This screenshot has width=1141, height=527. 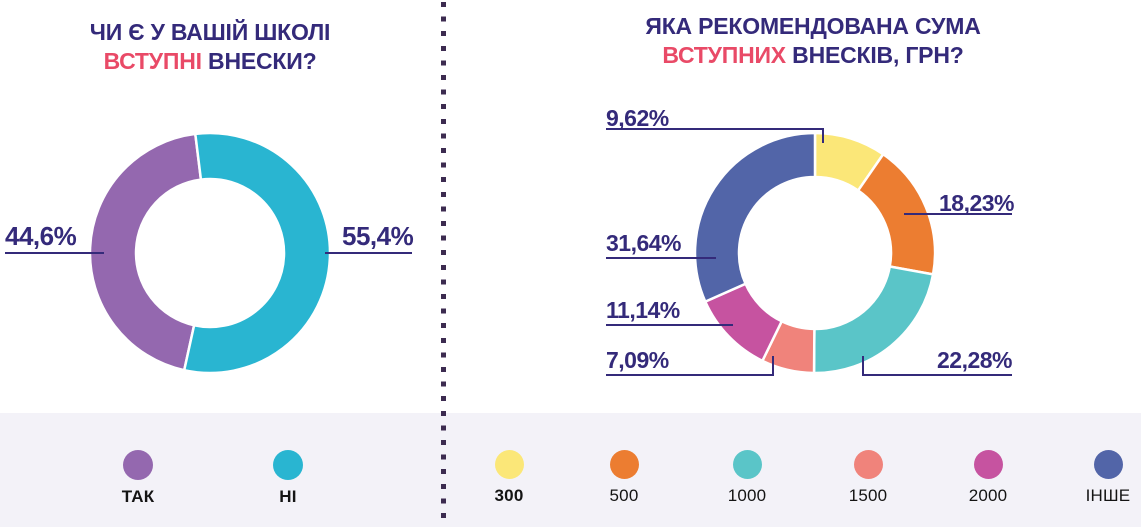 What do you see at coordinates (643, 310) in the screenshot?
I see `slice-value-label-2000: 11,14%` at bounding box center [643, 310].